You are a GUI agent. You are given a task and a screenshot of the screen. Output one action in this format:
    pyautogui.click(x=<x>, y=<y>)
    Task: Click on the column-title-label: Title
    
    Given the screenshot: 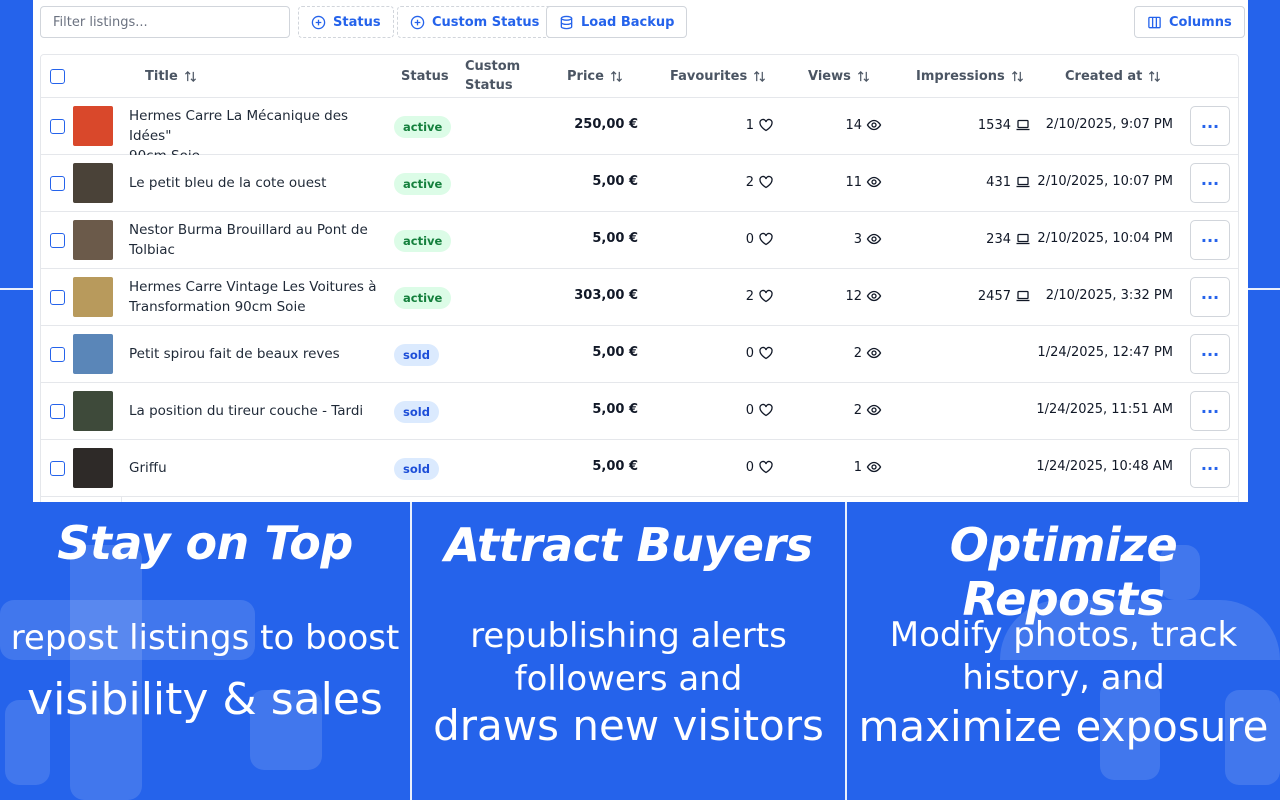 What is the action you would take?
    pyautogui.click(x=161, y=76)
    